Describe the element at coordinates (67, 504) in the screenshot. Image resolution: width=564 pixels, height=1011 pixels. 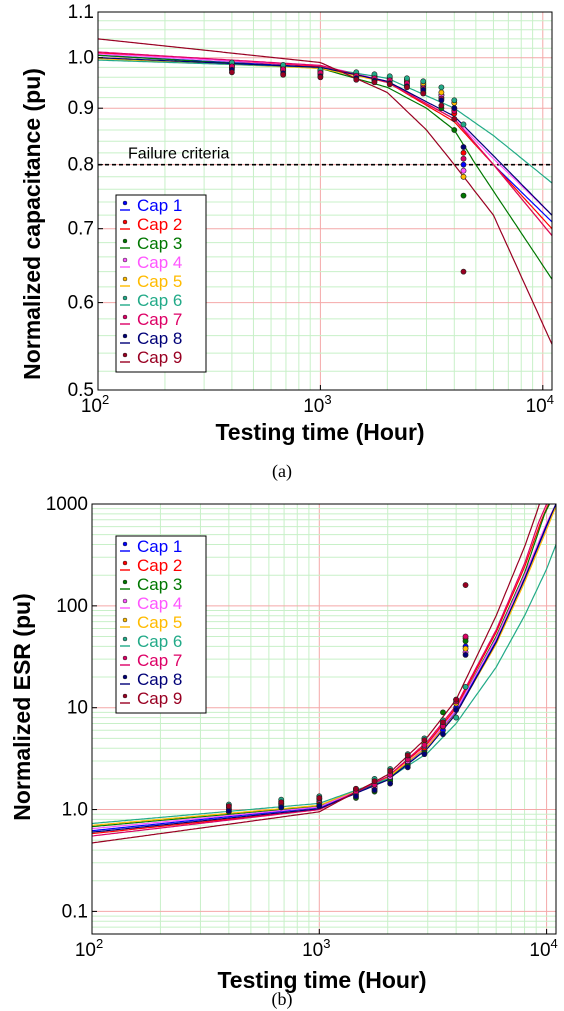
I see `y-tick-label: 1000` at that location.